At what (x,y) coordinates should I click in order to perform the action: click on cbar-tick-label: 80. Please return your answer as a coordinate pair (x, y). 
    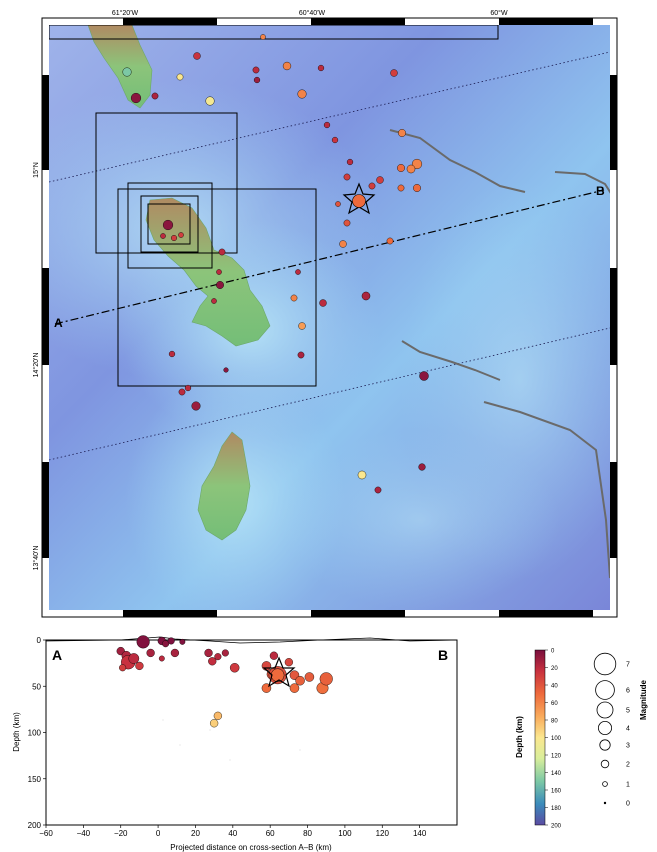
    Looking at the image, I should click on (554, 722).